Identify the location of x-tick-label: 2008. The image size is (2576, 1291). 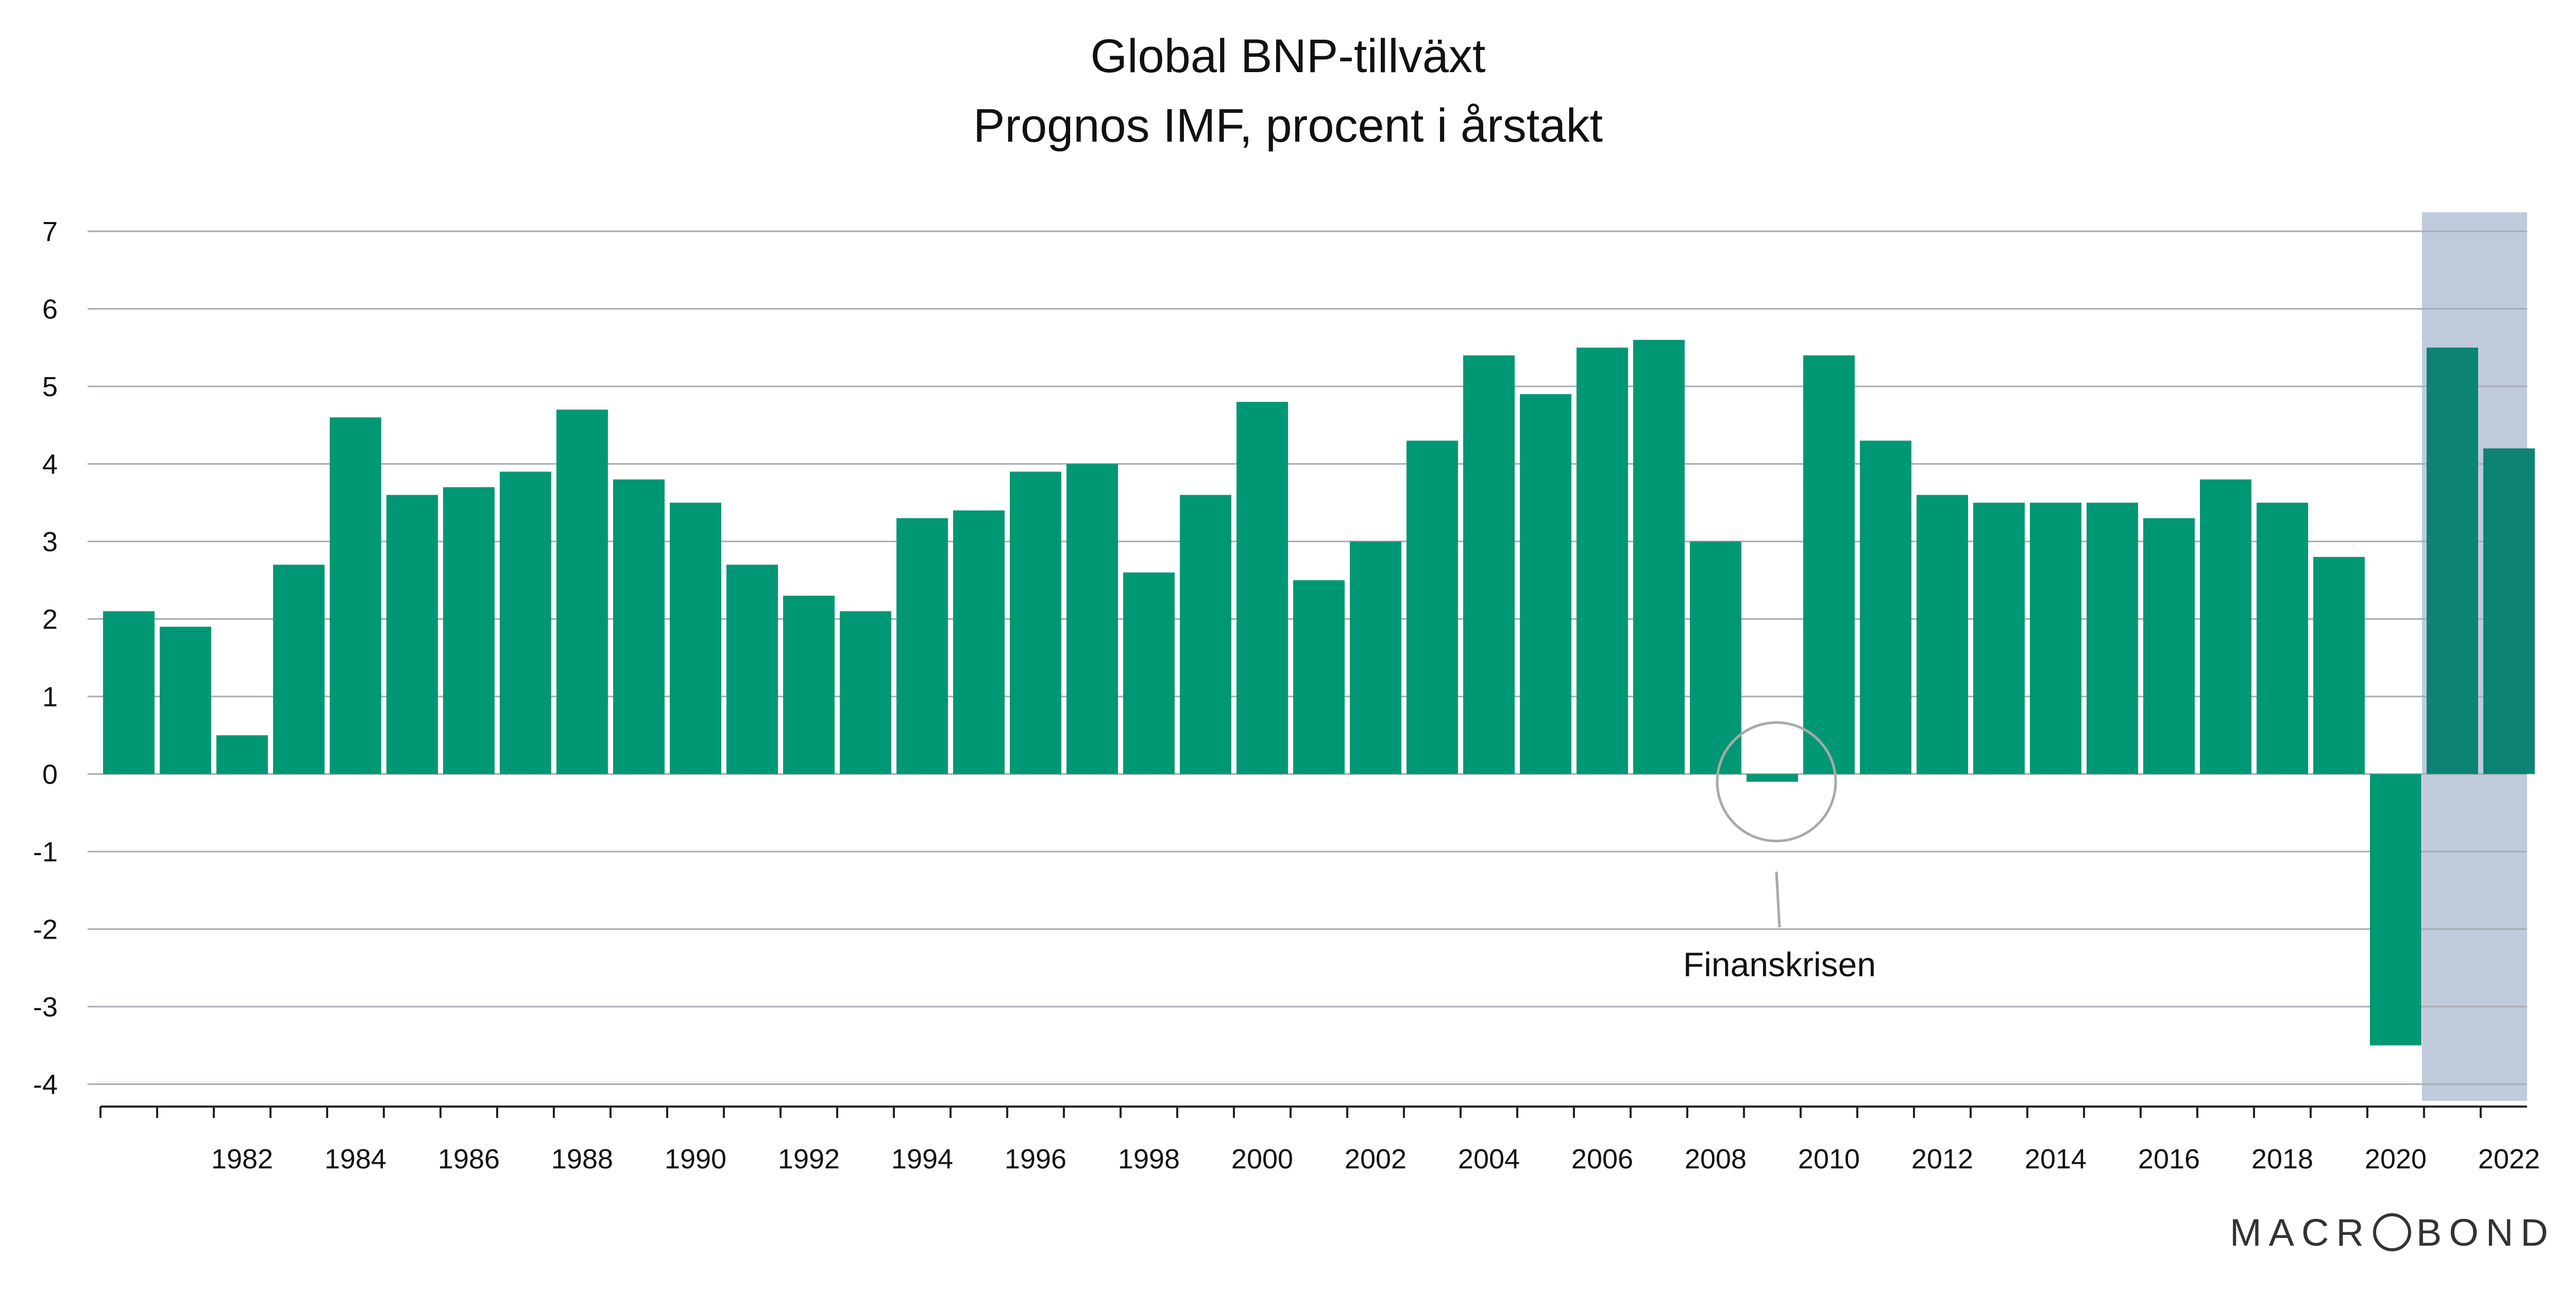
(1716, 1160).